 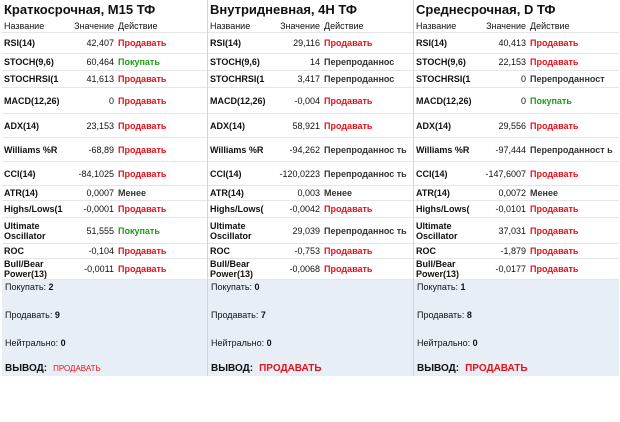 I want to click on table-row: MACD(12,26) 0 Покупать, so click(x=516, y=100).